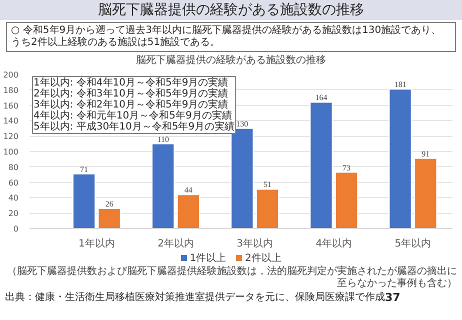  I want to click on y-tick-label: 120, so click(11, 137).